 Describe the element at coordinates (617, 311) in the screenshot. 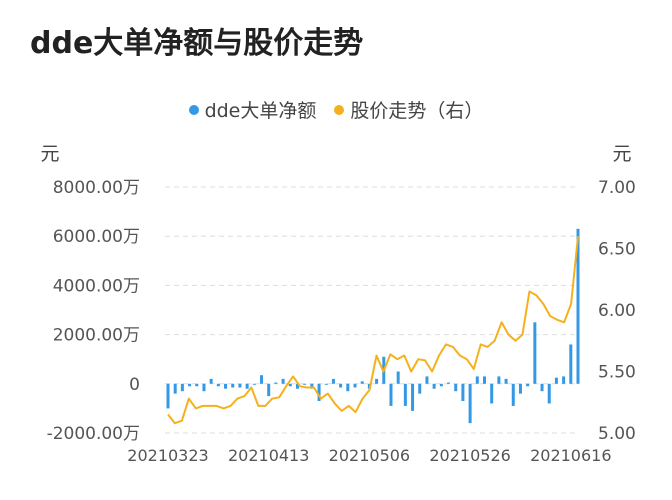

I see `right-tick-label: 6.00` at that location.